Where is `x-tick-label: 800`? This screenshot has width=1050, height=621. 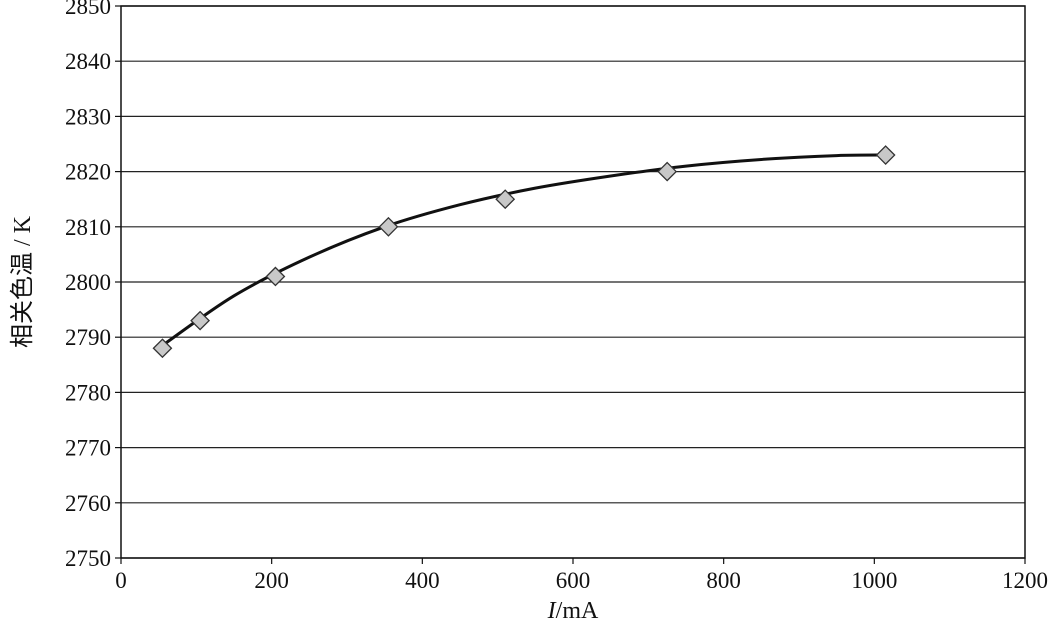
x-tick-label: 800 is located at coordinates (723, 580).